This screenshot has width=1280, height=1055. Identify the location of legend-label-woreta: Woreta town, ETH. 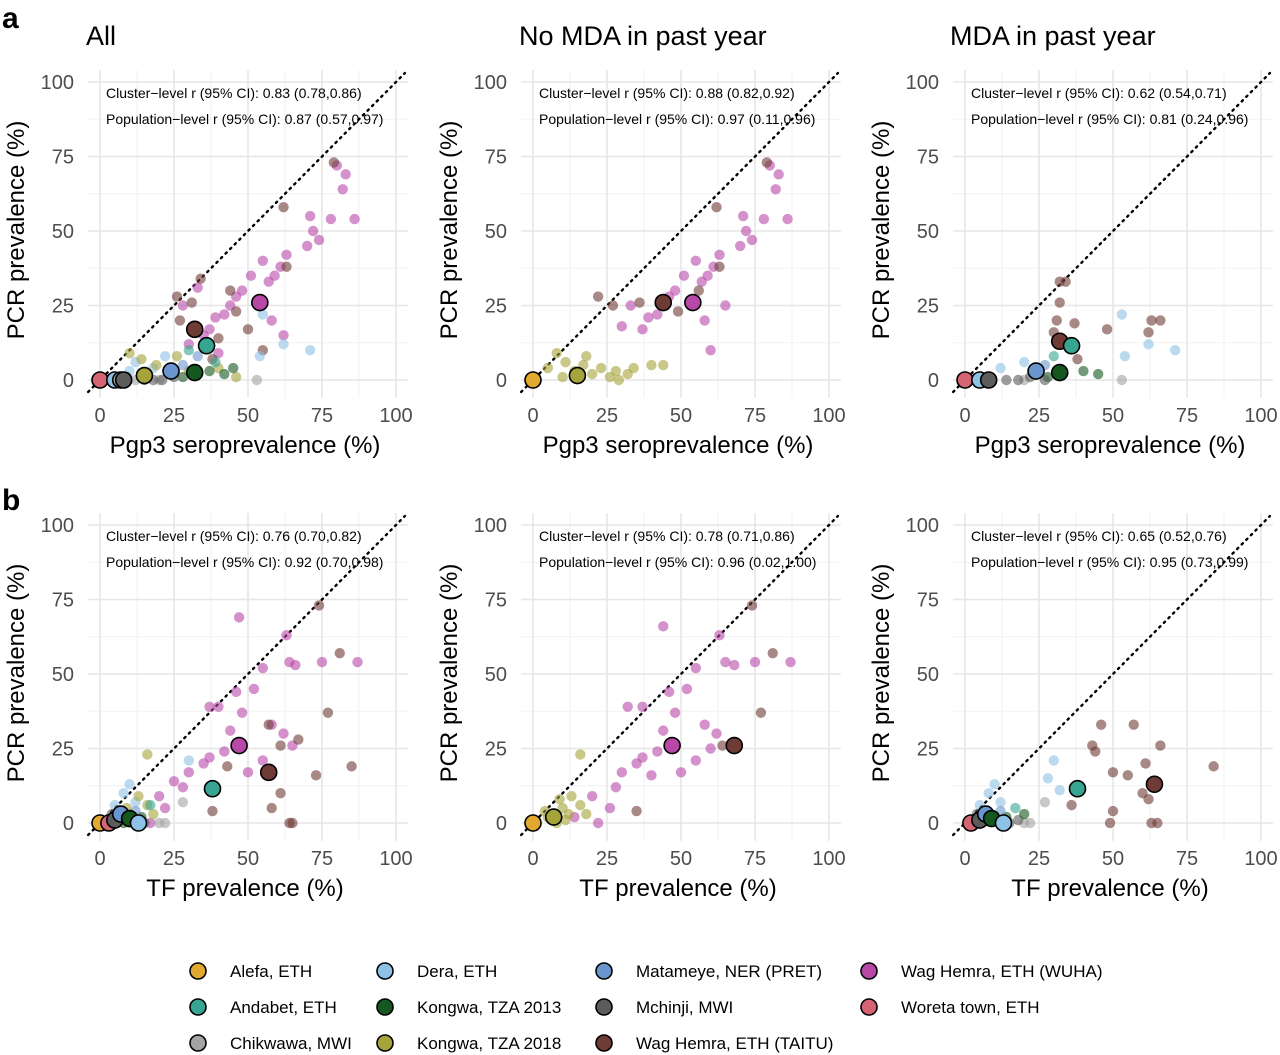
(970, 1007).